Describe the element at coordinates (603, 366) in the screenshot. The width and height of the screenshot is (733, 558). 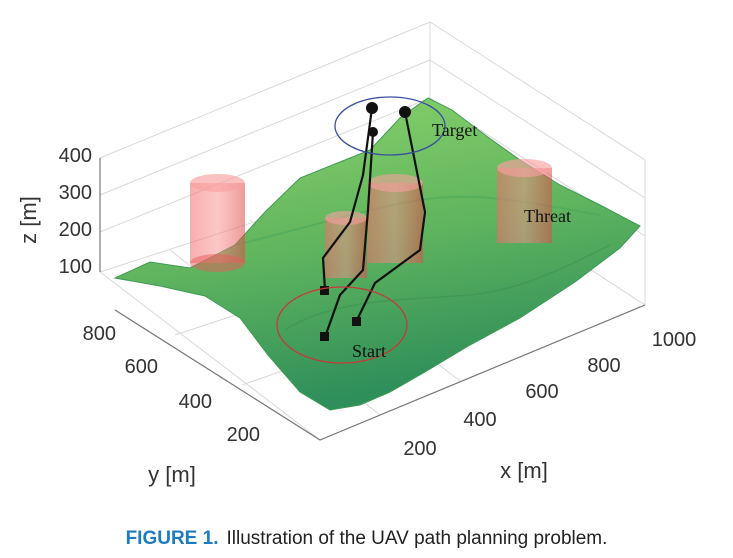
I see `x-tick-800: 800` at that location.